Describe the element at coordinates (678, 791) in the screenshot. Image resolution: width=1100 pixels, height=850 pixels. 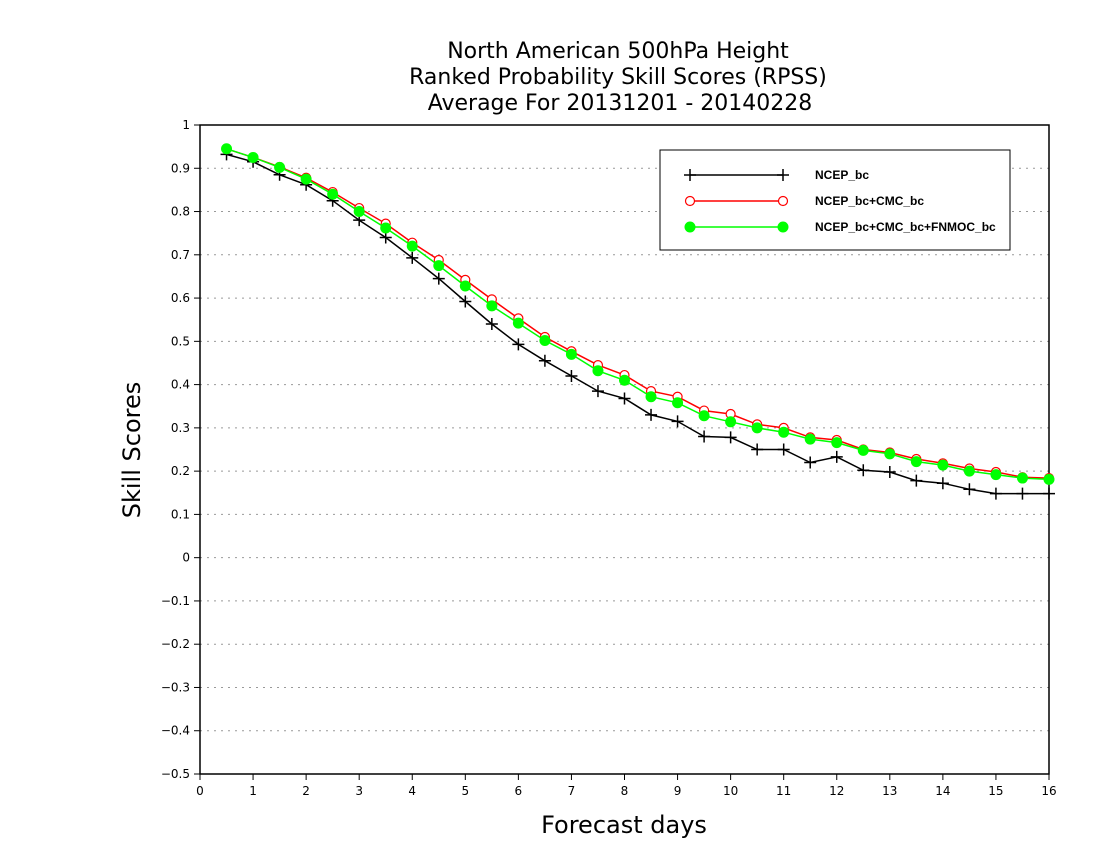
I see `x-tick-label: 9` at that location.